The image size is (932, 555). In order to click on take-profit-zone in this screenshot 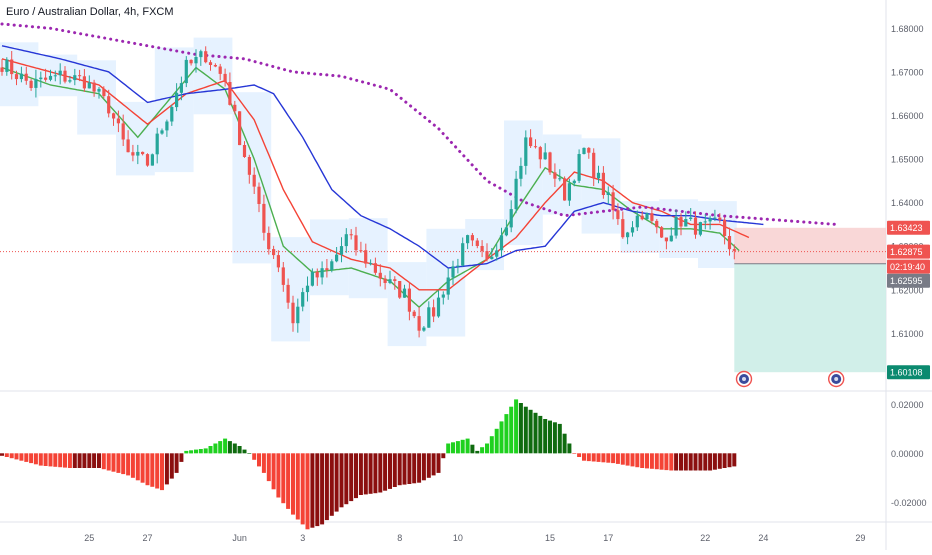, I will do `click(810, 318)`.